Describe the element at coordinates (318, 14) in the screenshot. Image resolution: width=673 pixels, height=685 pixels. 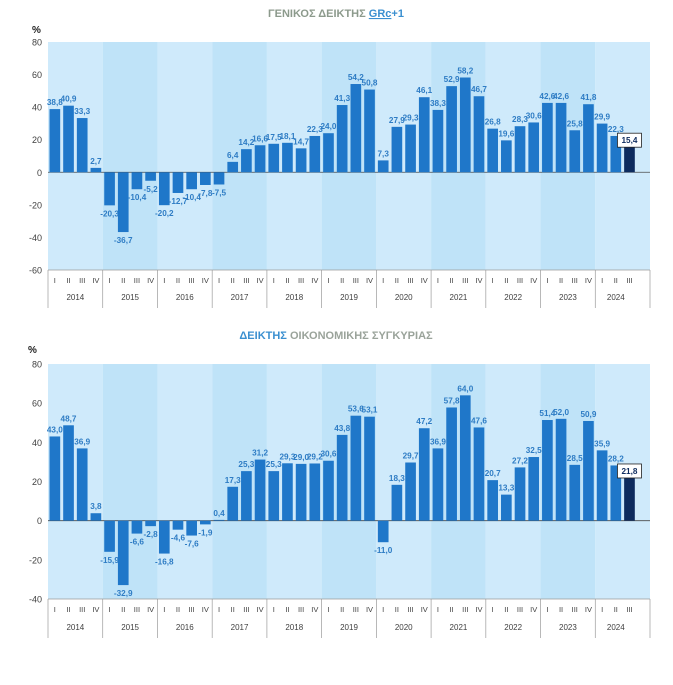
I see `chart1-title-part1: ΓΕΝΙΚΟΣ ΔΕΙΚΤΗΣ` at that location.